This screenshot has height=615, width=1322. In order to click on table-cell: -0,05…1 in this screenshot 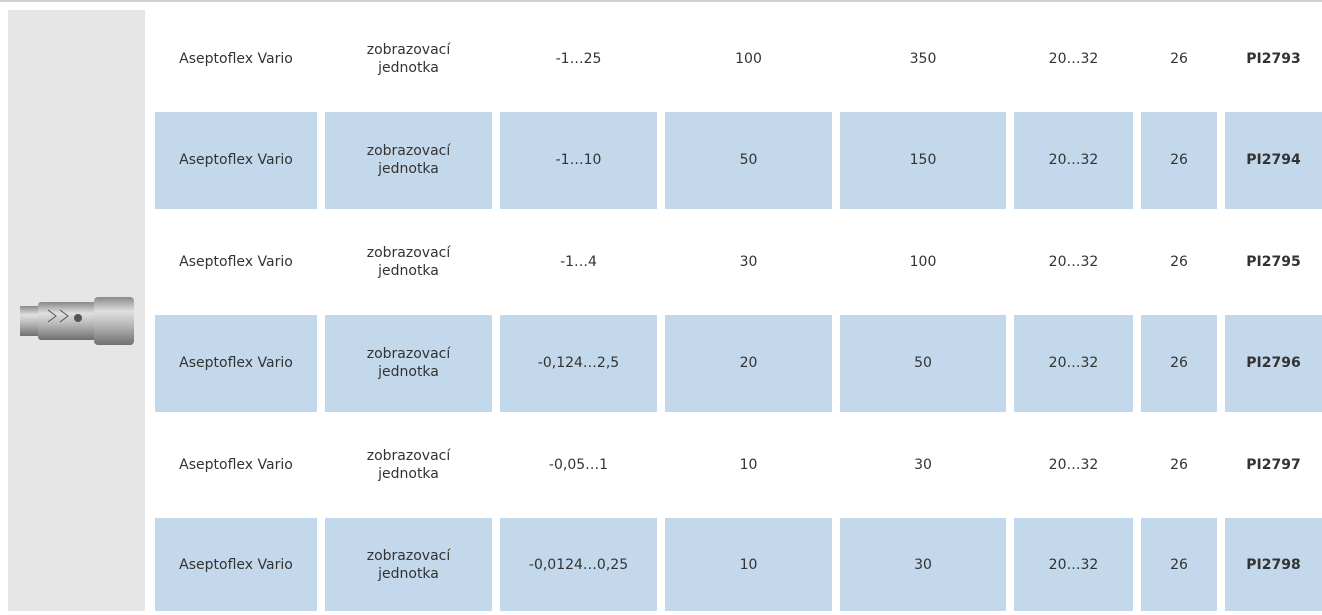, I will do `click(578, 464)`.